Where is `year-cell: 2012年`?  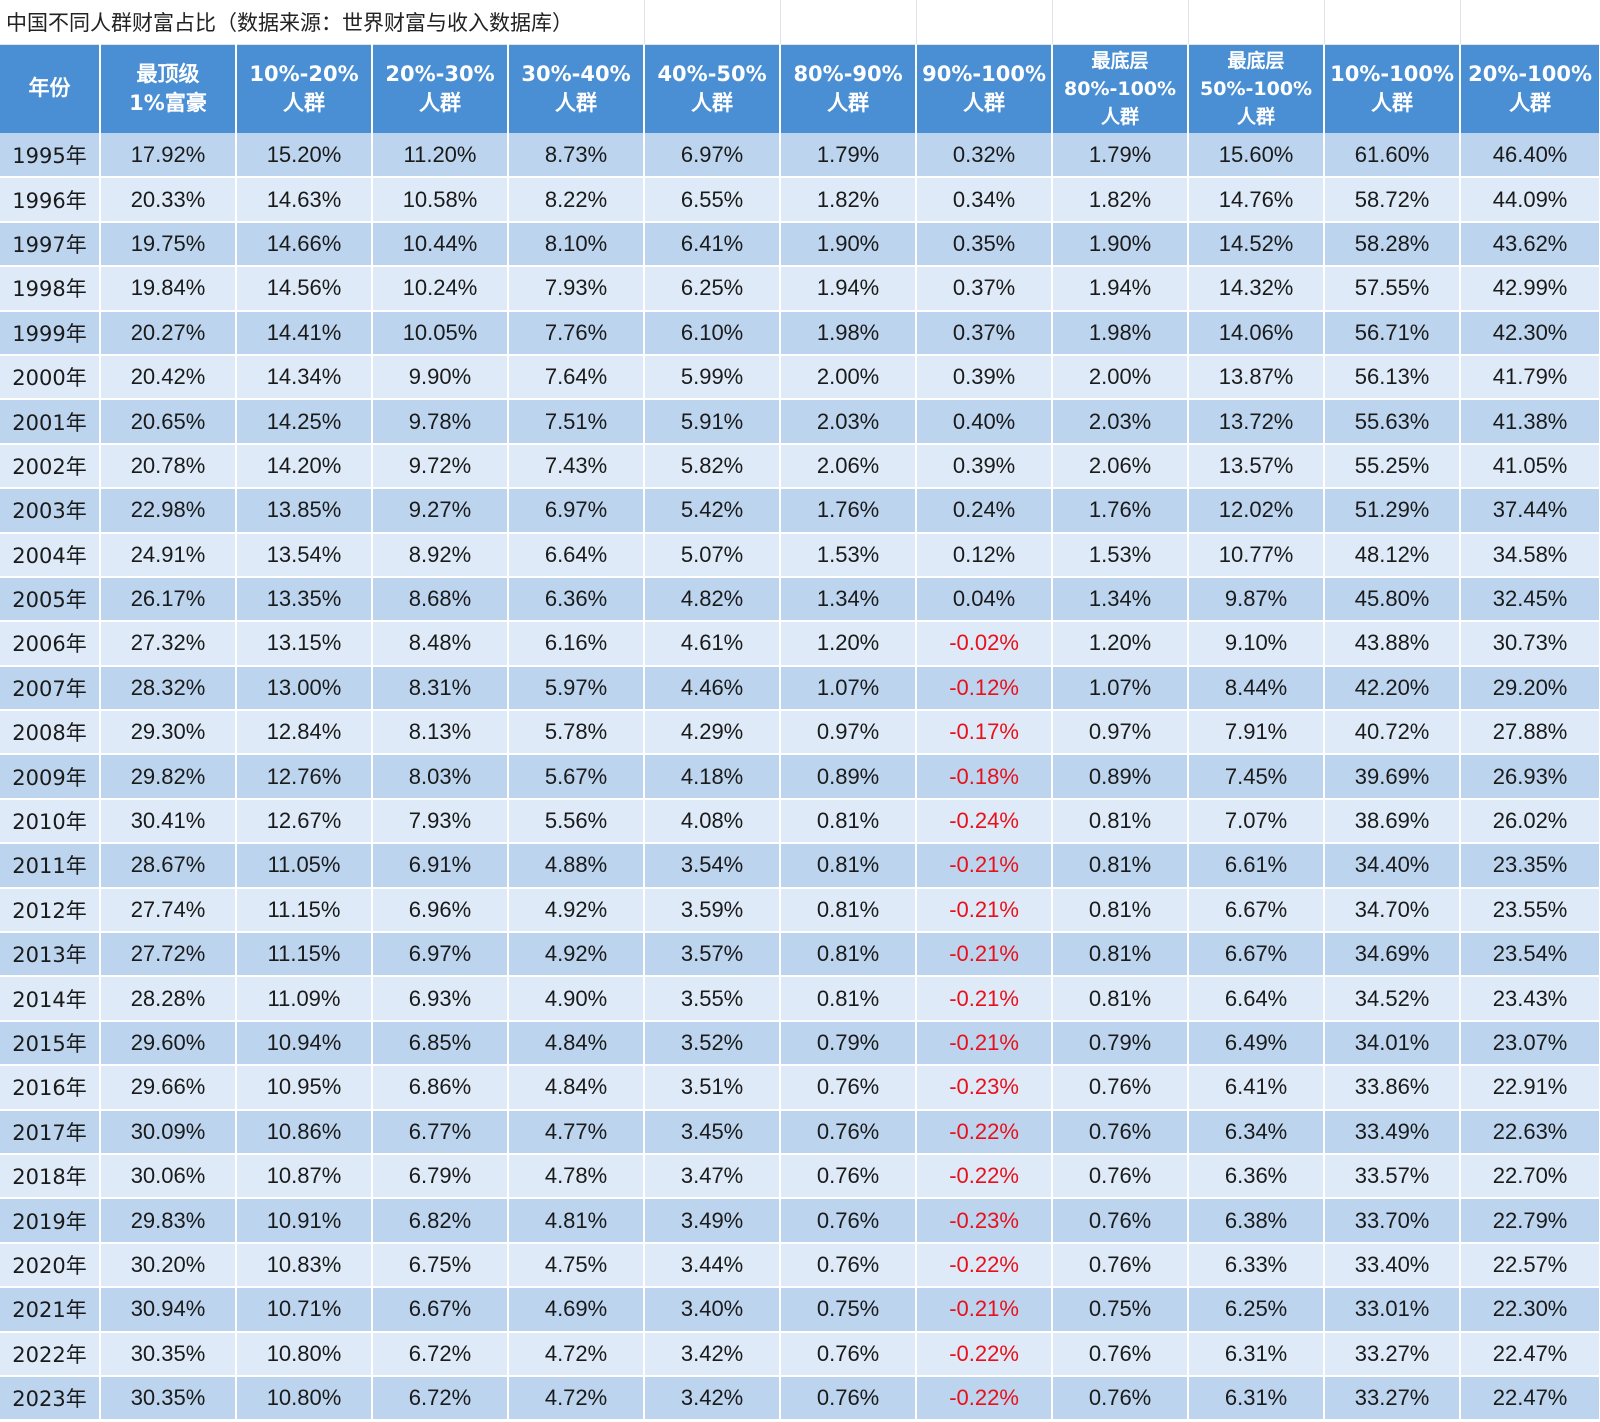
year-cell: 2012年 is located at coordinates (50, 910).